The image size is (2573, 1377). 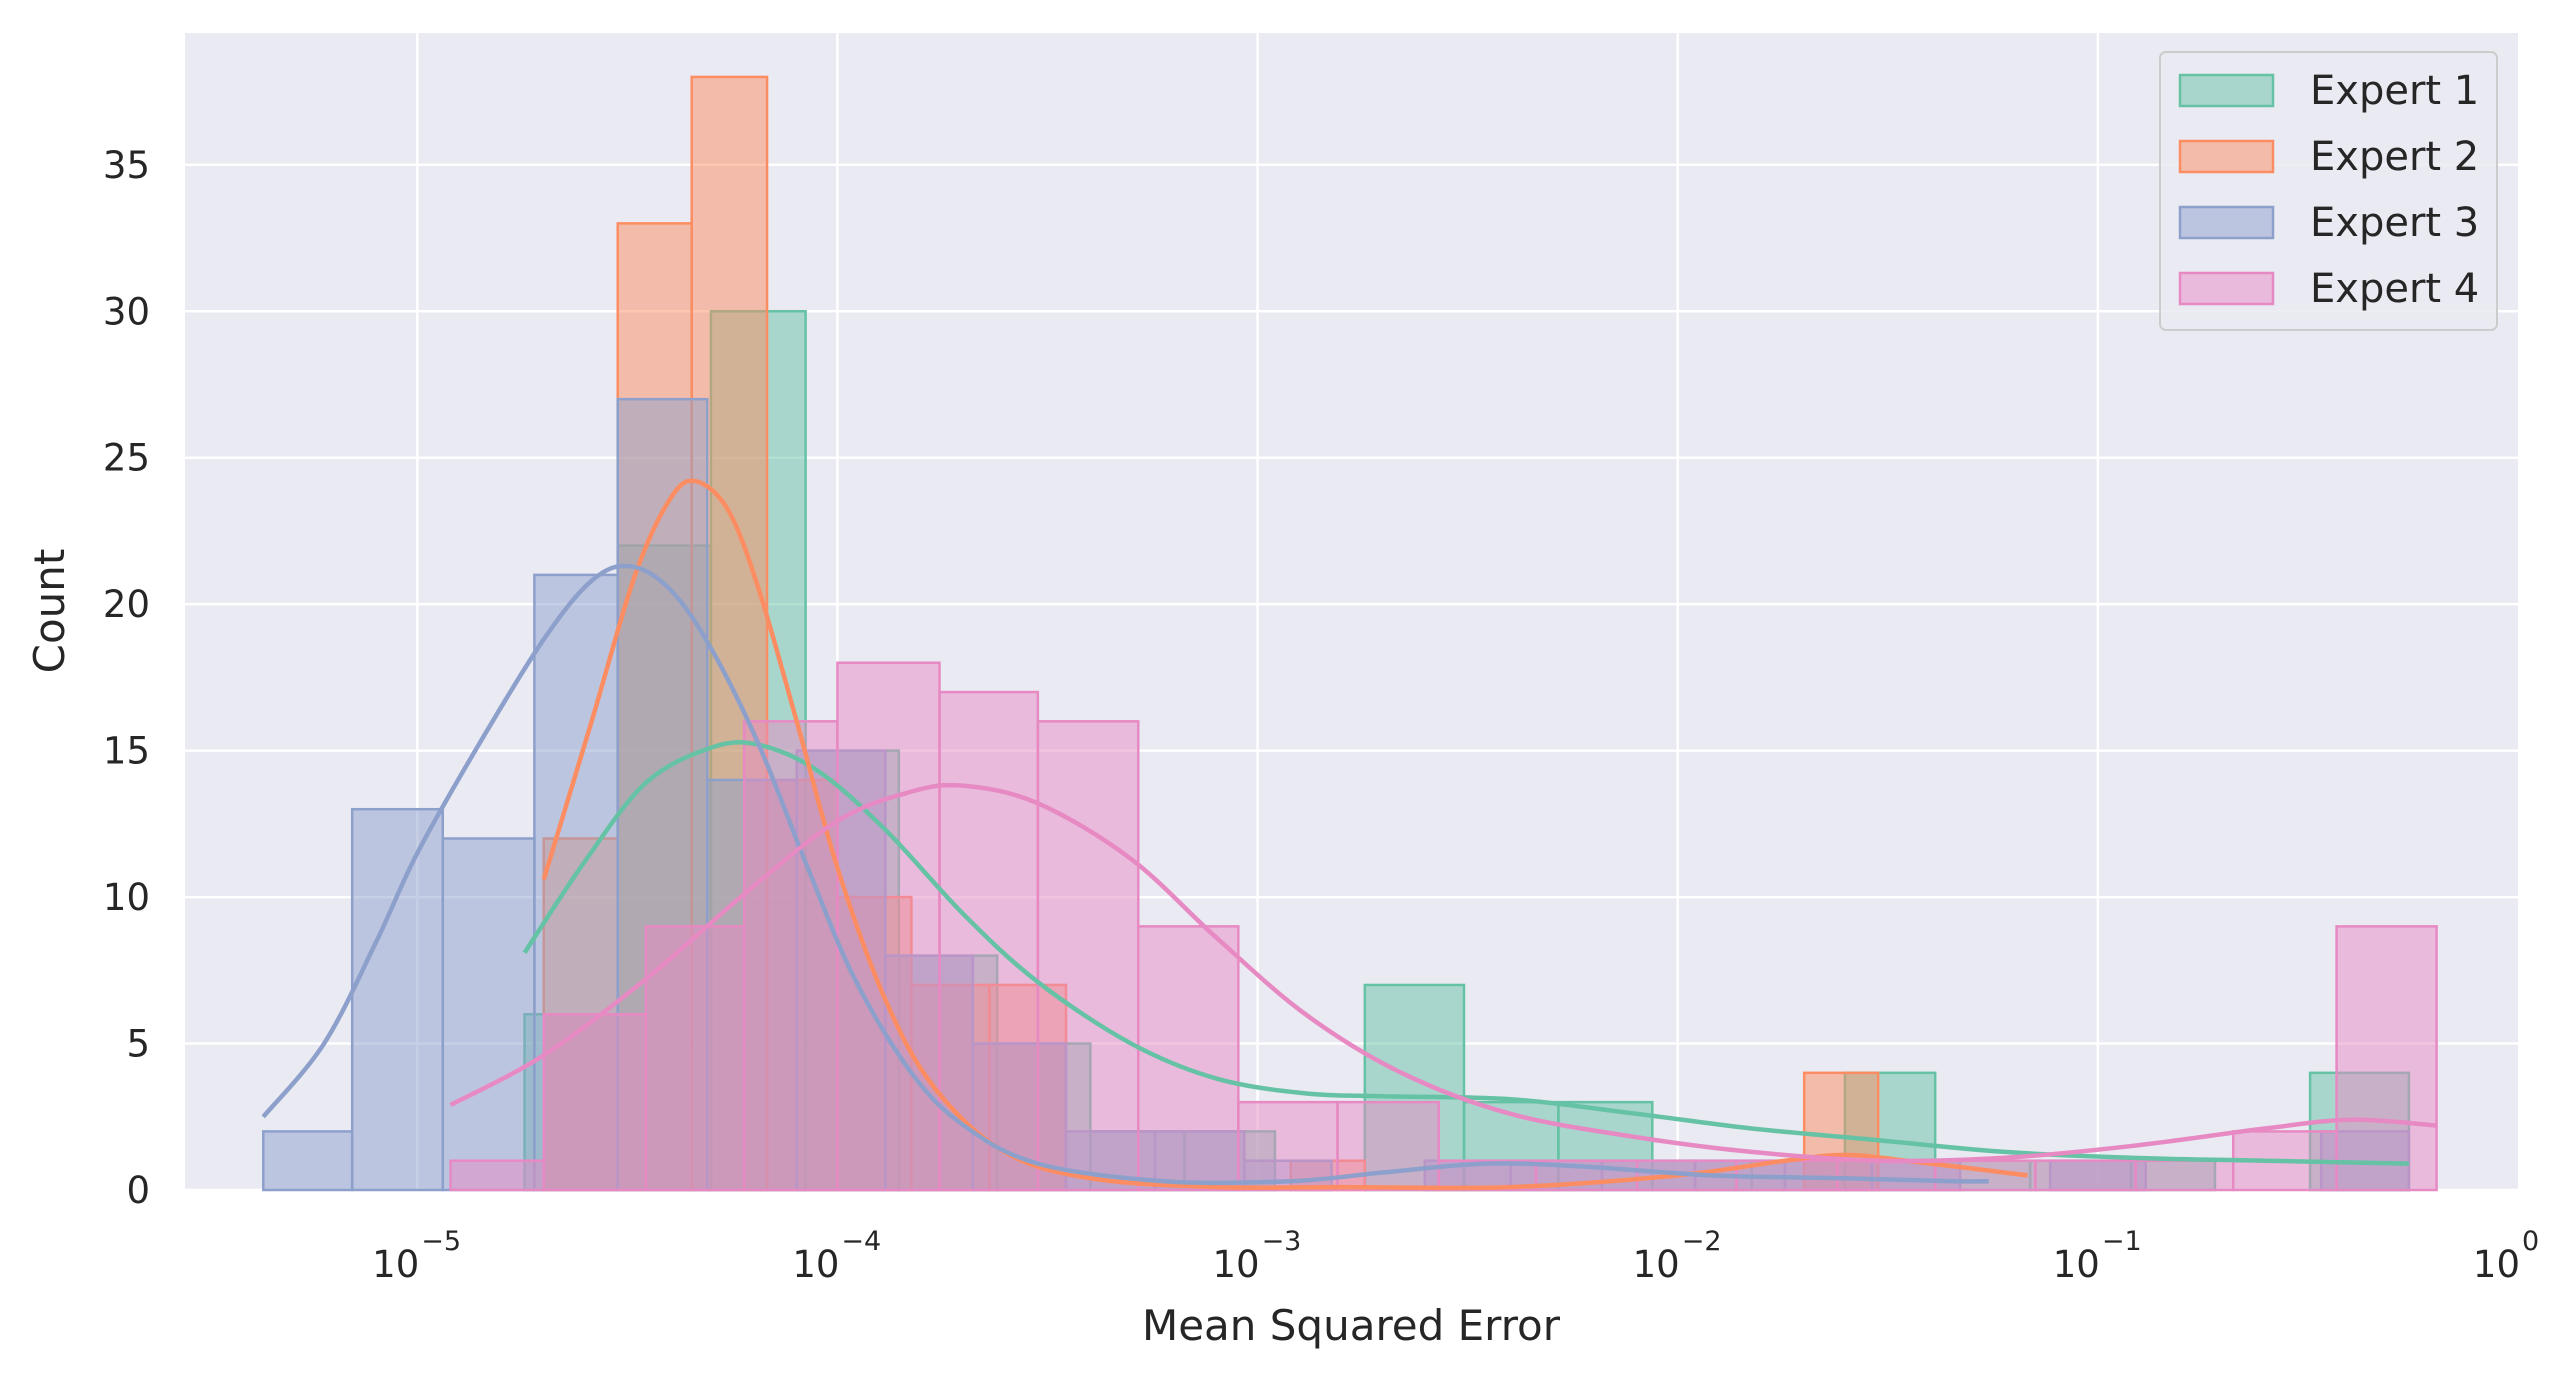 What do you see at coordinates (126, 165) in the screenshot?
I see `y-tick-label: 35` at bounding box center [126, 165].